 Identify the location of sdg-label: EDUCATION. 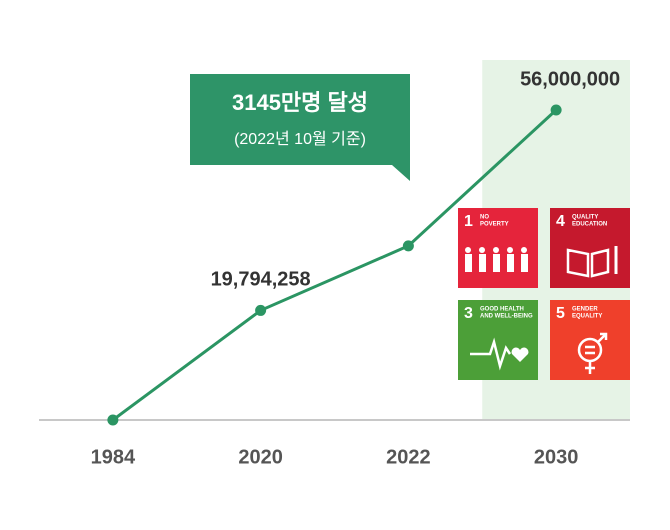
(589, 225).